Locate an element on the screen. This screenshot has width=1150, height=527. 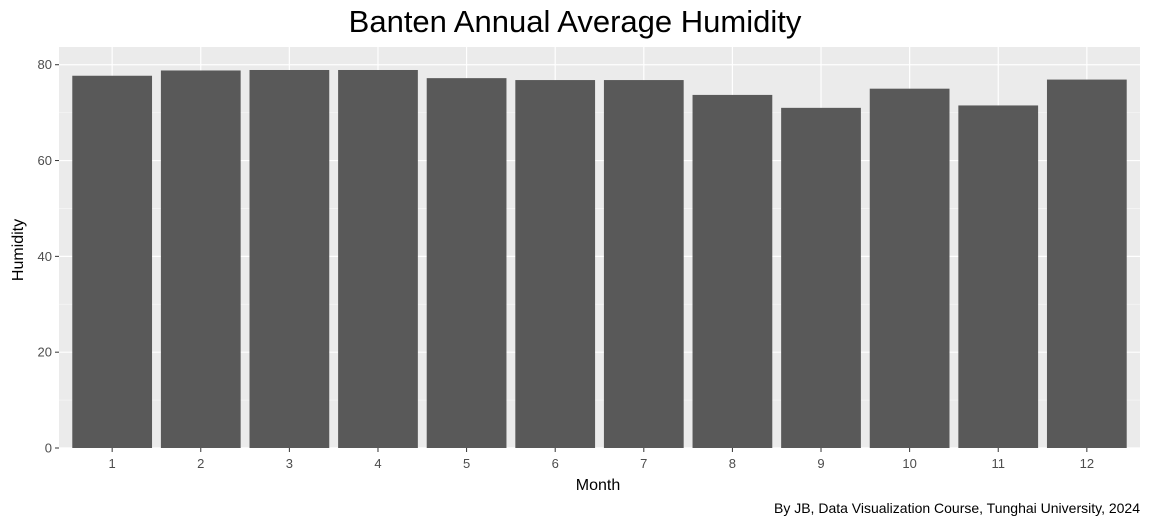
y-axis-title: Humidity is located at coordinates (18, 250).